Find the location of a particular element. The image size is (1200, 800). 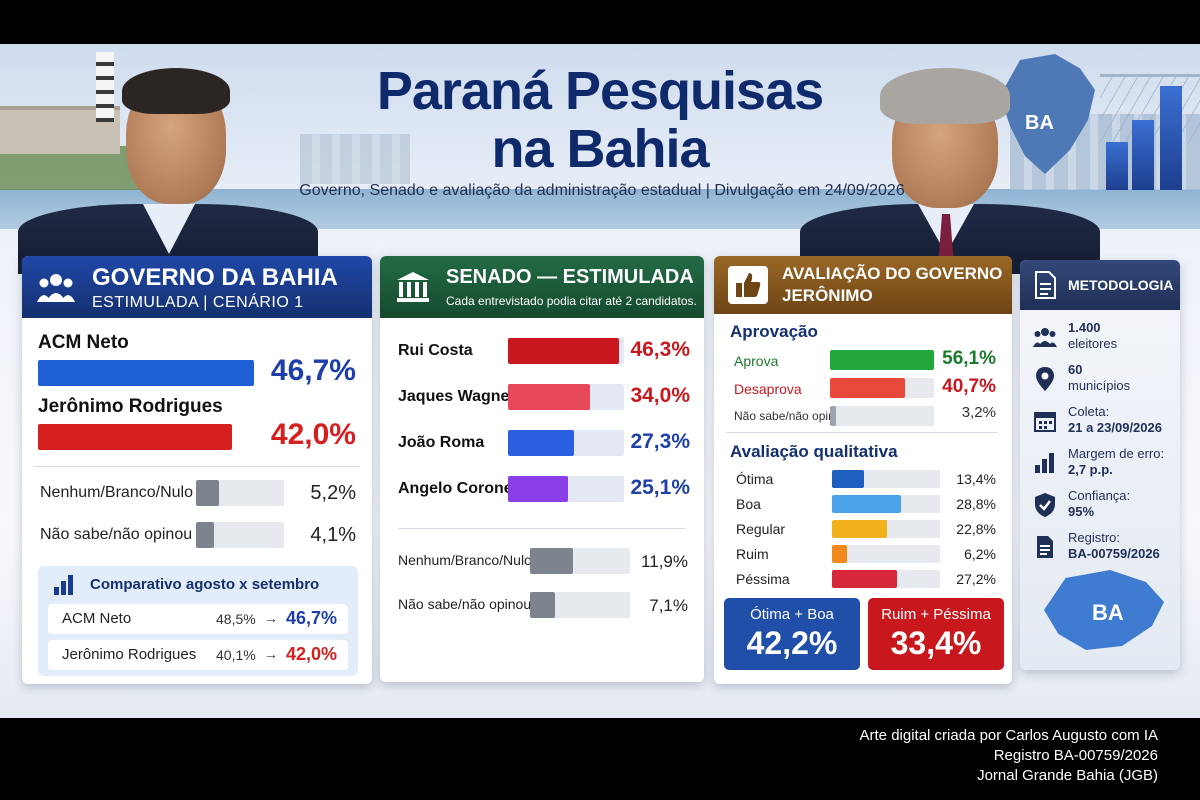

decorative-bar is located at coordinates (1117, 166).